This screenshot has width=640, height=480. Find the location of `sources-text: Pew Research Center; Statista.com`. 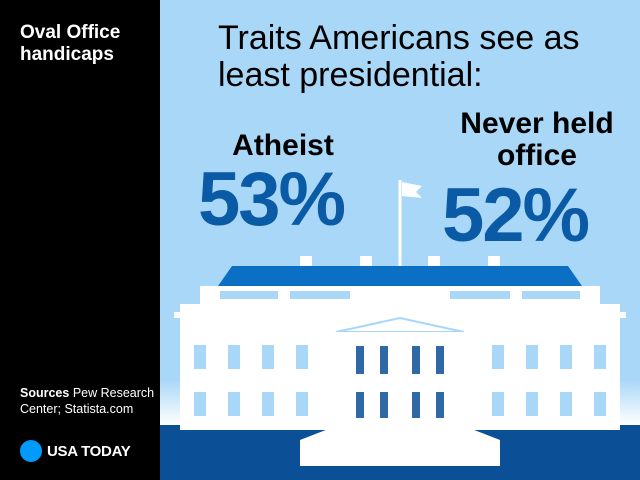

sources-text: Pew Research Center; Statista.com is located at coordinates (87, 401).